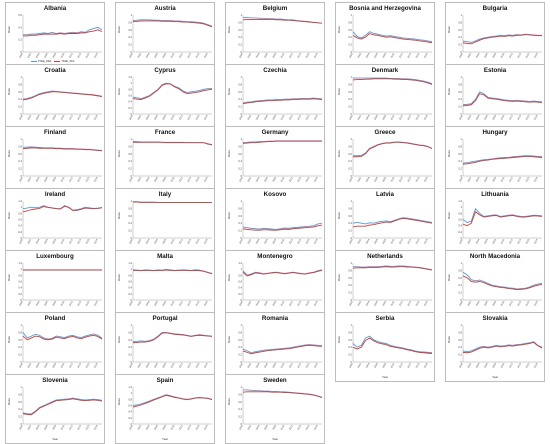 Image resolution: width=550 pixels, height=444 pixels. Describe the element at coordinates (55, 380) in the screenshot. I see `chart-title: Slovenia` at that location.